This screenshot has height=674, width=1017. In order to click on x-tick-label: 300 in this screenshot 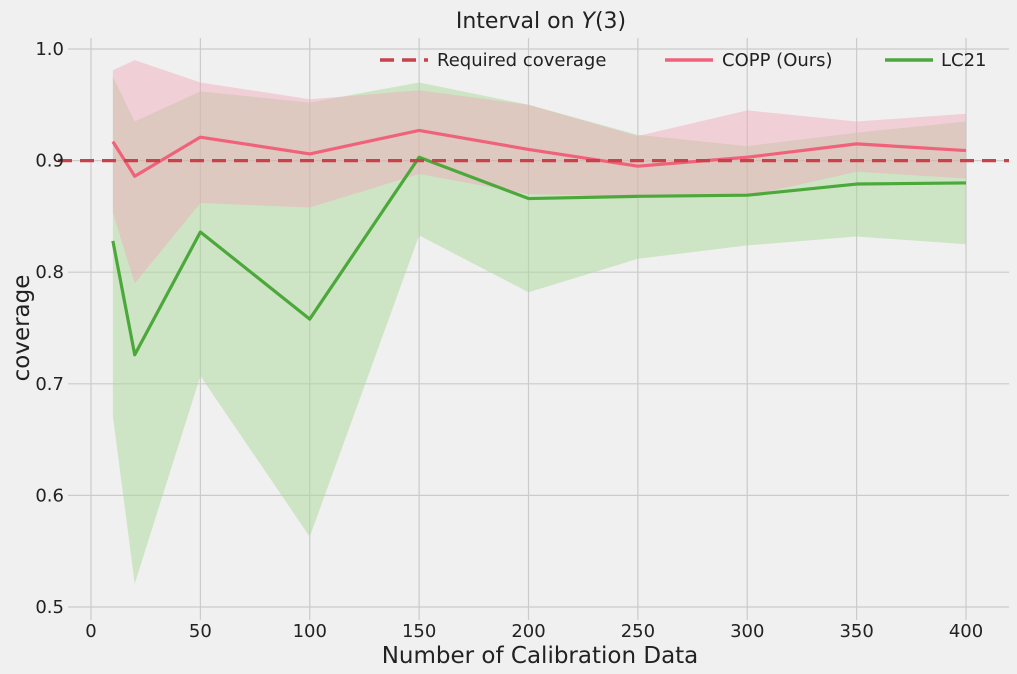, I will do `click(747, 631)`.